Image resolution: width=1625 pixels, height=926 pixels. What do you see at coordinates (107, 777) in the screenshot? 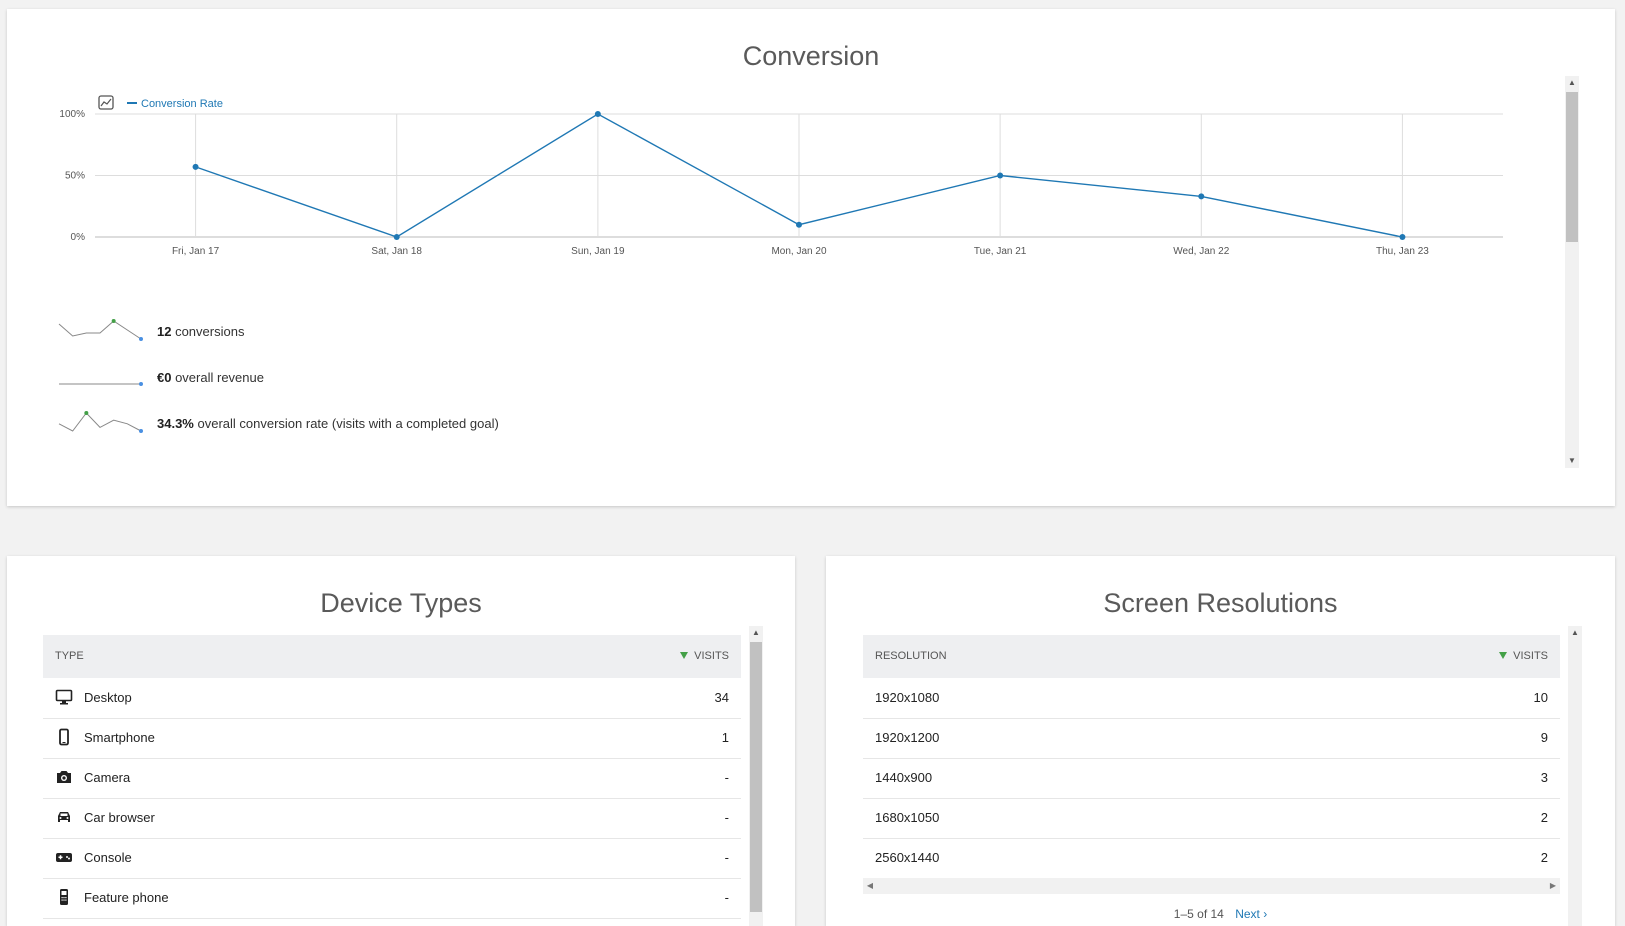
I see `row-label: Camera` at bounding box center [107, 777].